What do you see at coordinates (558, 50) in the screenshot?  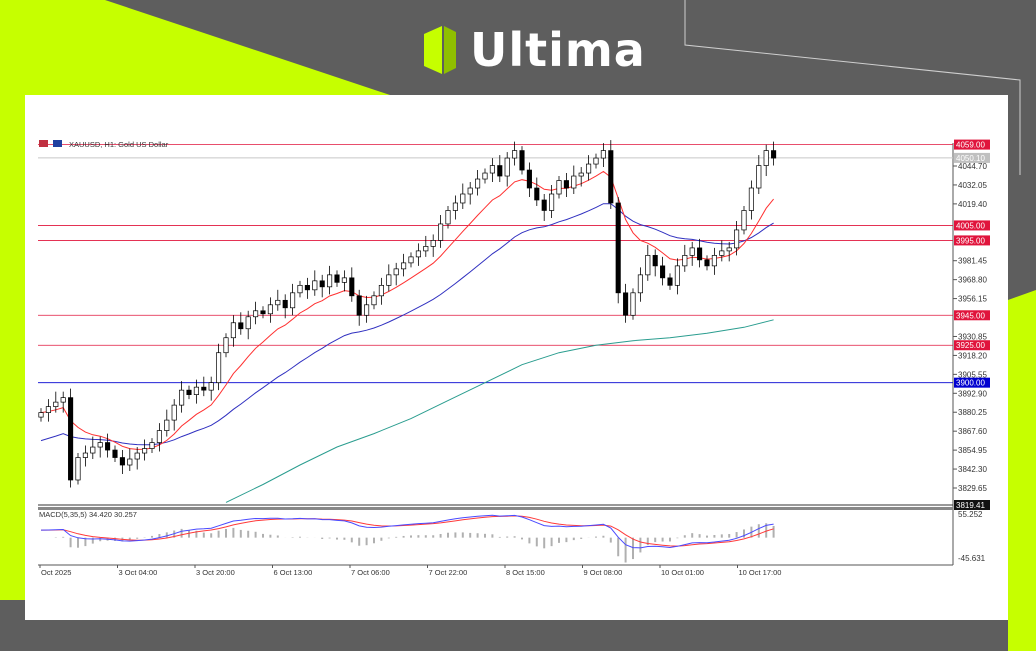 I see `brand-name: Ultima` at bounding box center [558, 50].